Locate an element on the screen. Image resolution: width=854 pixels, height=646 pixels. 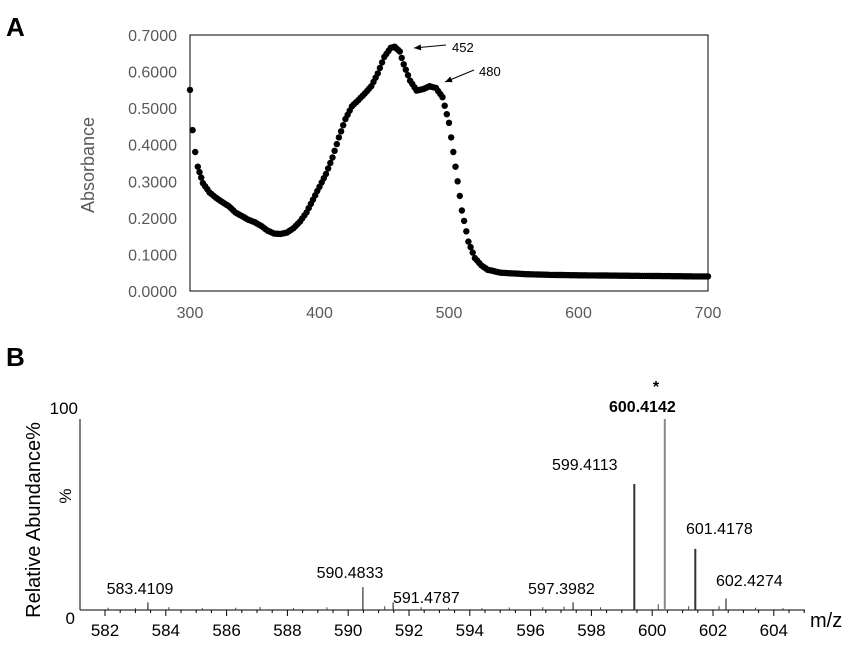
chart-a-y-tick-label: 0.5000 is located at coordinates (152, 109).